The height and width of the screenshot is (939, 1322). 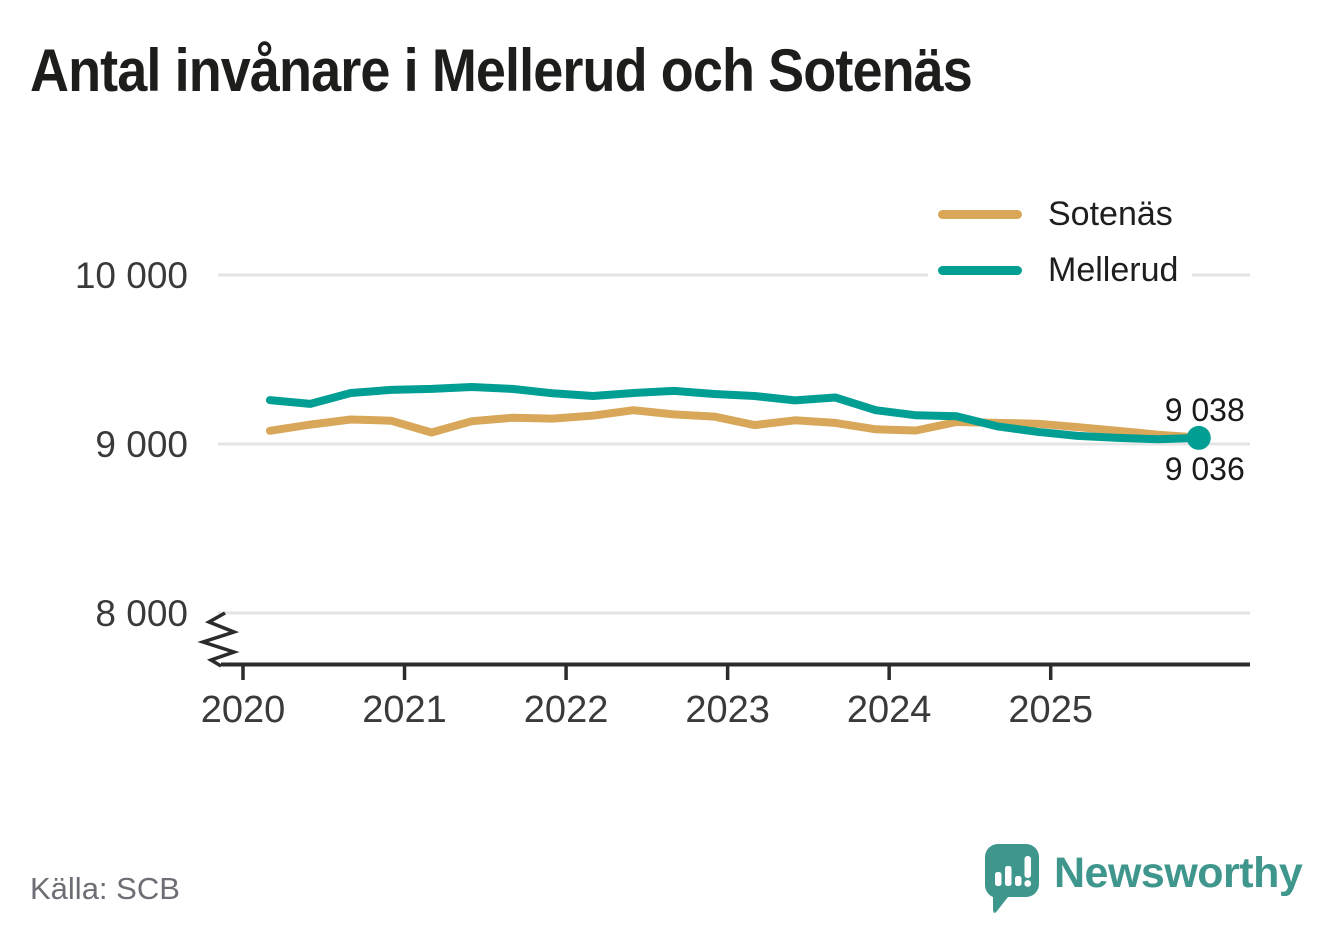 I want to click on y-axis-label: 8 000, so click(x=141, y=613).